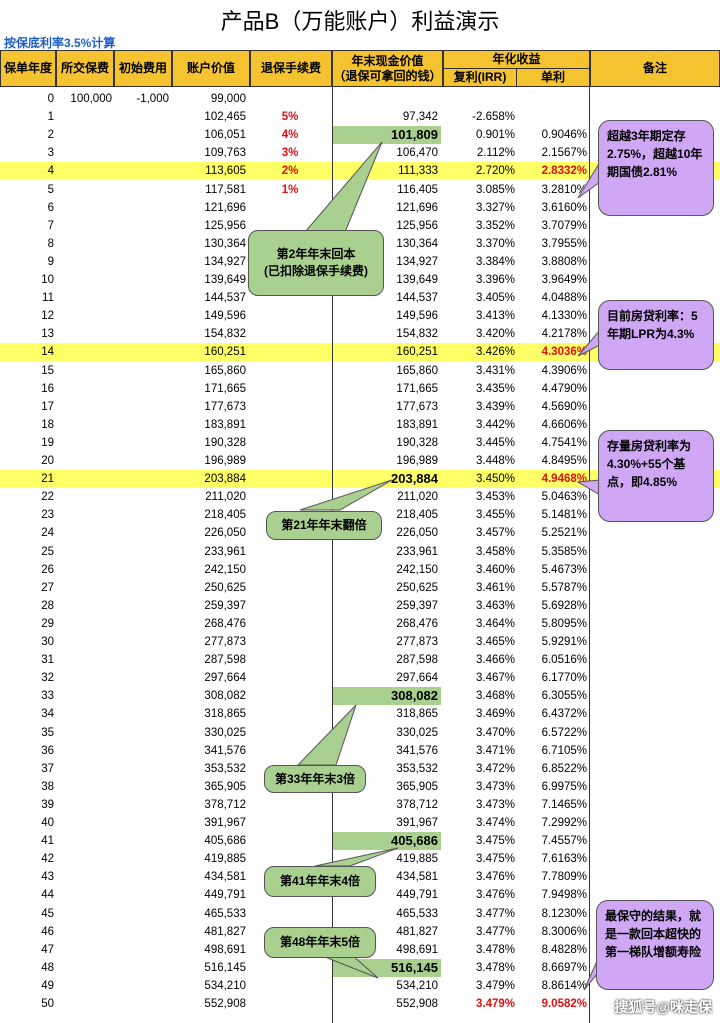 Image resolution: width=720 pixels, height=1023 pixels. Describe the element at coordinates (564, 551) in the screenshot. I see `simple-yield-cell: 5.3585%` at that location.